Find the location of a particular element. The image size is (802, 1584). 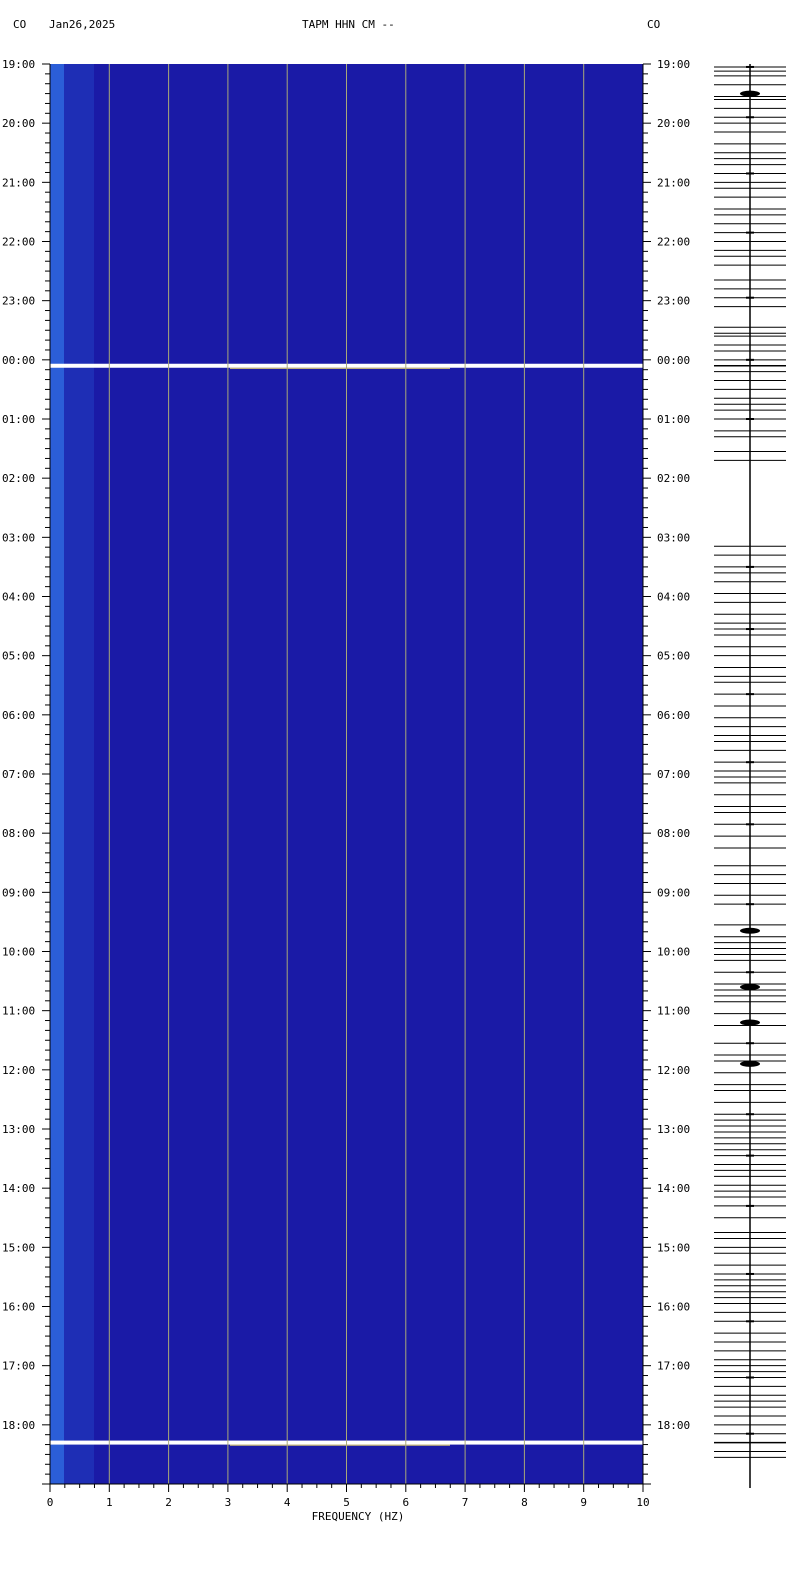

y-tick-label-right: 16:00 is located at coordinates (673, 1307).